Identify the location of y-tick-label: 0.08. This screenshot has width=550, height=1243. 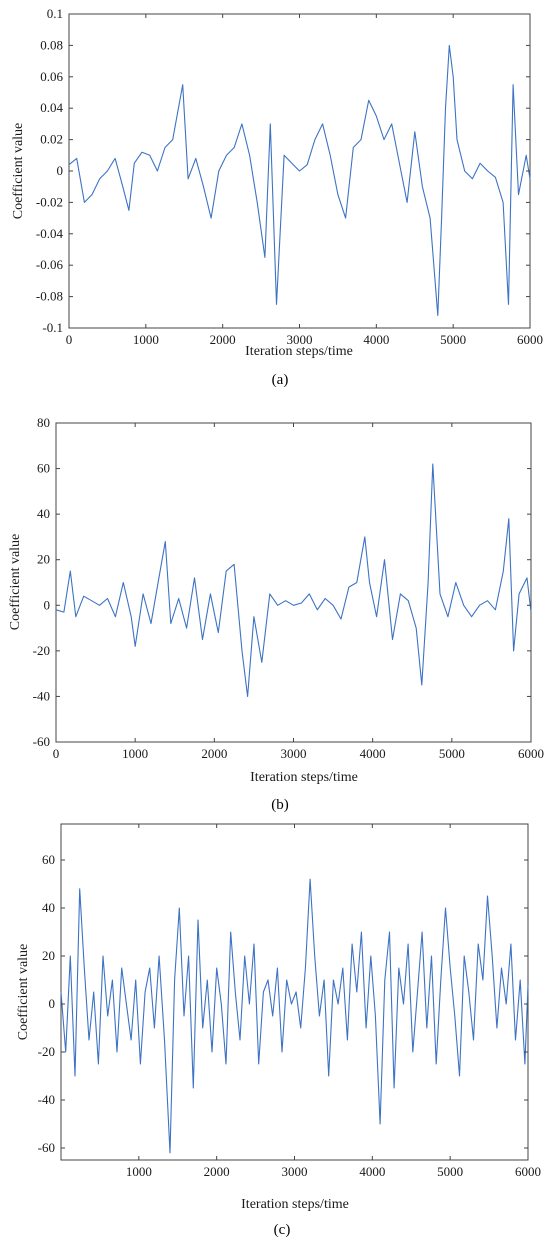
(51, 44).